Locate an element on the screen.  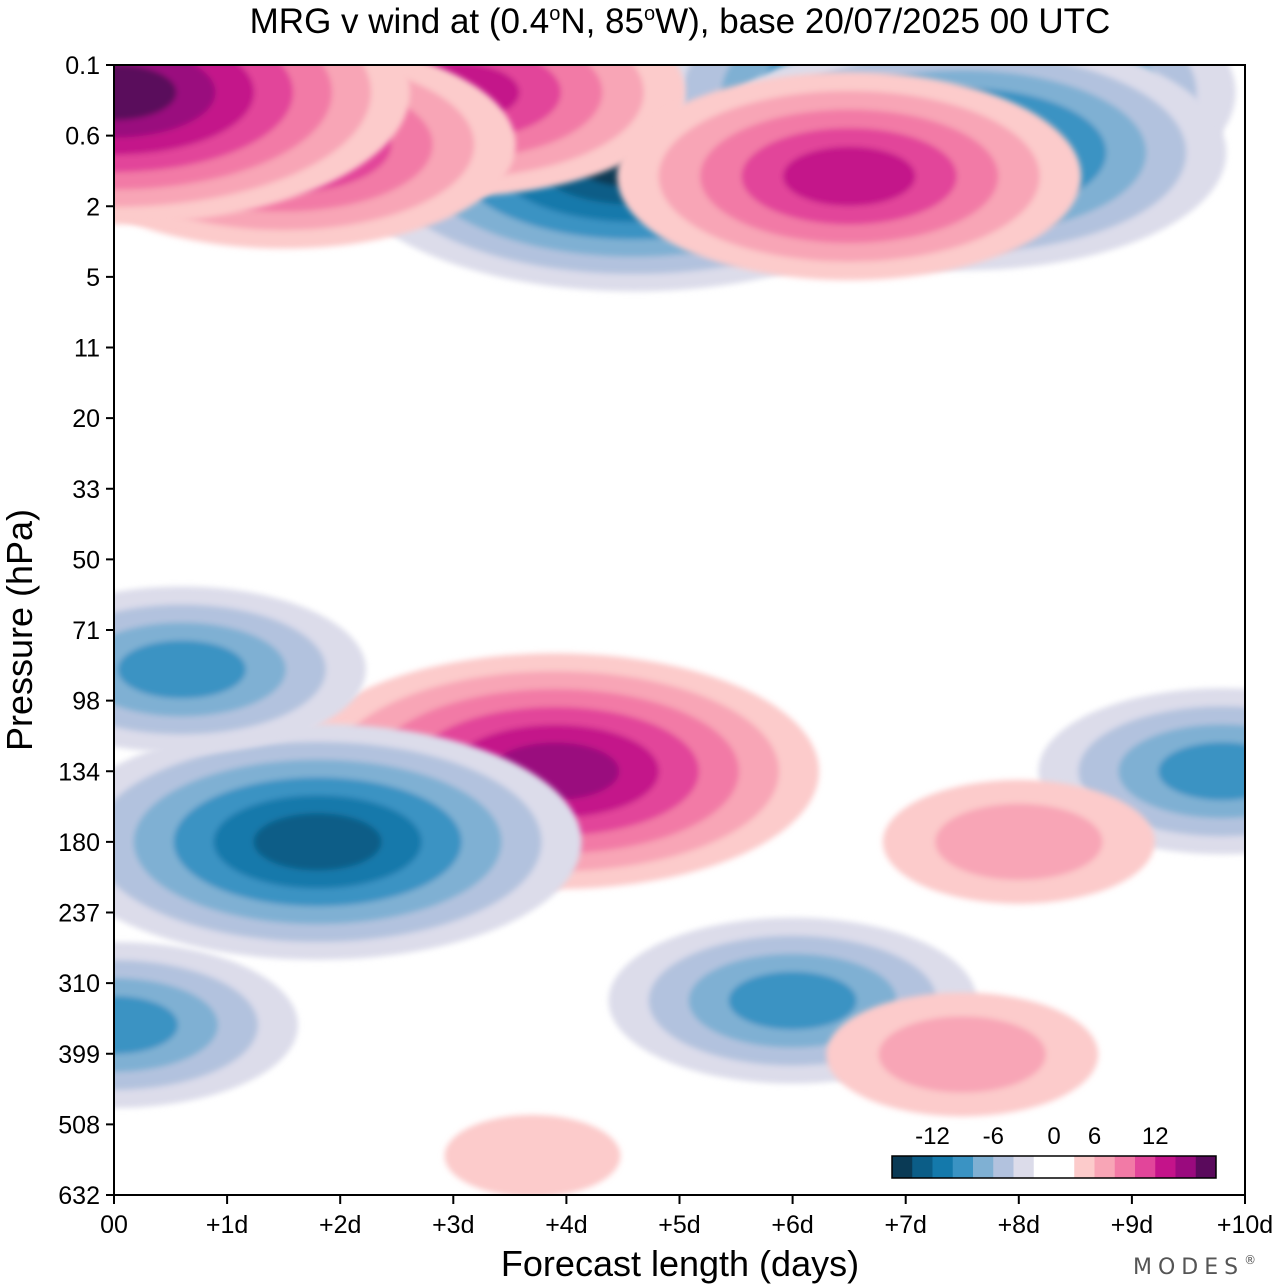
y-tick-label: 71 is located at coordinates (86, 631).